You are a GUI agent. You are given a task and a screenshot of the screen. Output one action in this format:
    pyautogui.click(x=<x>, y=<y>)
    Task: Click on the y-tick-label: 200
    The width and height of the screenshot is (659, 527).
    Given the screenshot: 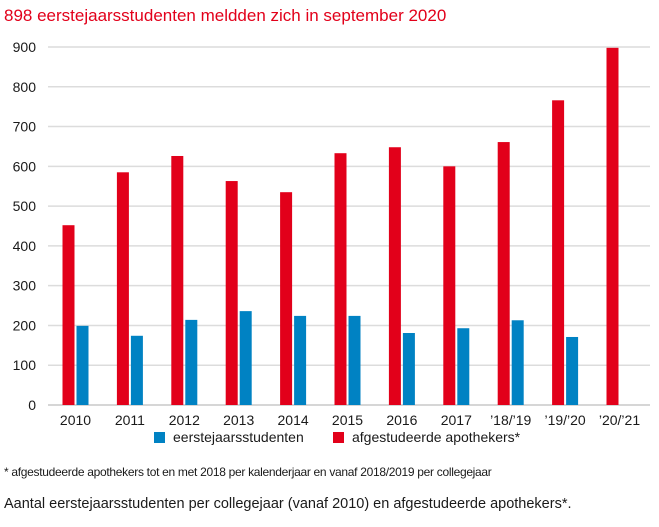 What is the action you would take?
    pyautogui.click(x=25, y=325)
    